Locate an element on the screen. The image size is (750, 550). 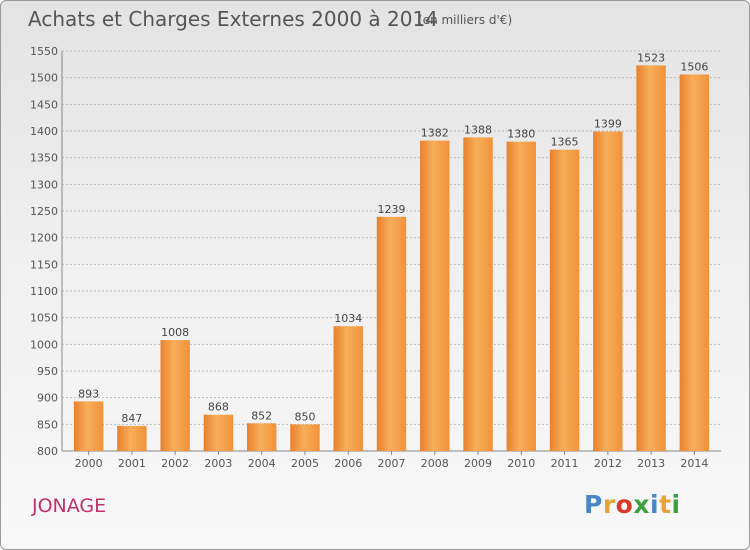
y-tick-label: 800 is located at coordinates (47, 451).